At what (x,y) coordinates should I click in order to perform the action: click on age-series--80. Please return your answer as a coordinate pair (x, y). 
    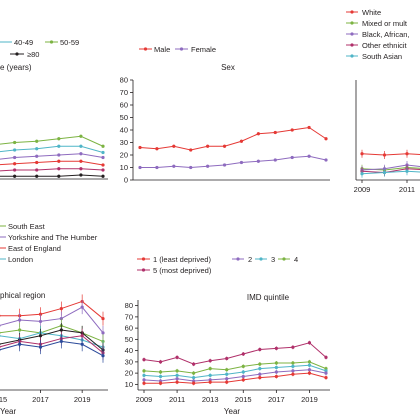
    Looking at the image, I should click on (52, 175).